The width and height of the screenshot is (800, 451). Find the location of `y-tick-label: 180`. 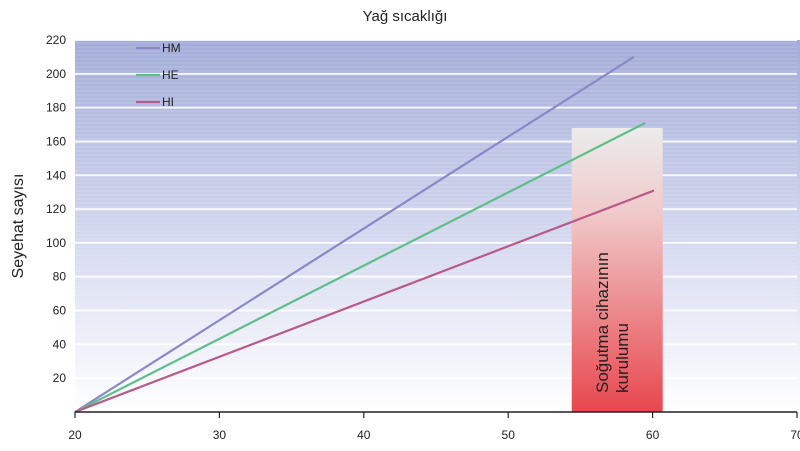

y-tick-label: 180 is located at coordinates (56, 108).